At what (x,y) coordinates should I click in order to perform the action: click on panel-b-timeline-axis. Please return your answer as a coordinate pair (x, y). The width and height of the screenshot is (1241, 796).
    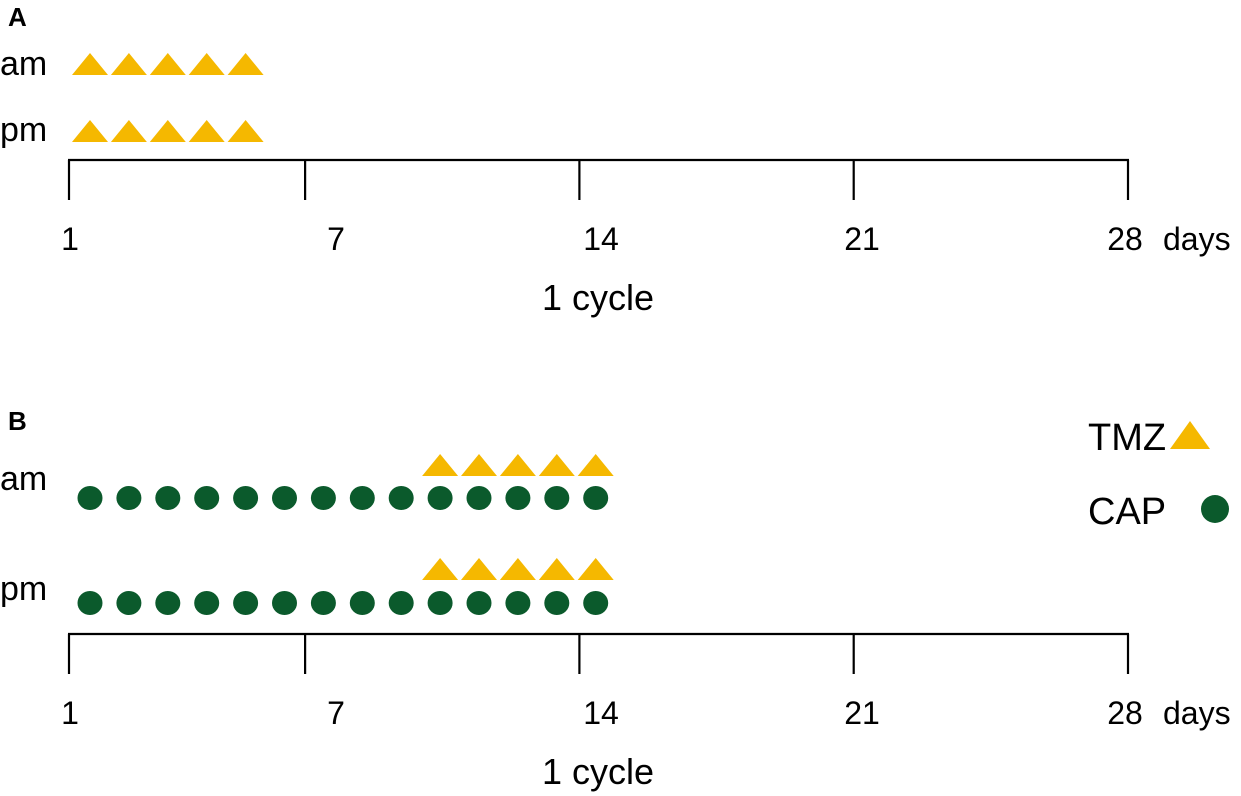
    Looking at the image, I should click on (598, 653).